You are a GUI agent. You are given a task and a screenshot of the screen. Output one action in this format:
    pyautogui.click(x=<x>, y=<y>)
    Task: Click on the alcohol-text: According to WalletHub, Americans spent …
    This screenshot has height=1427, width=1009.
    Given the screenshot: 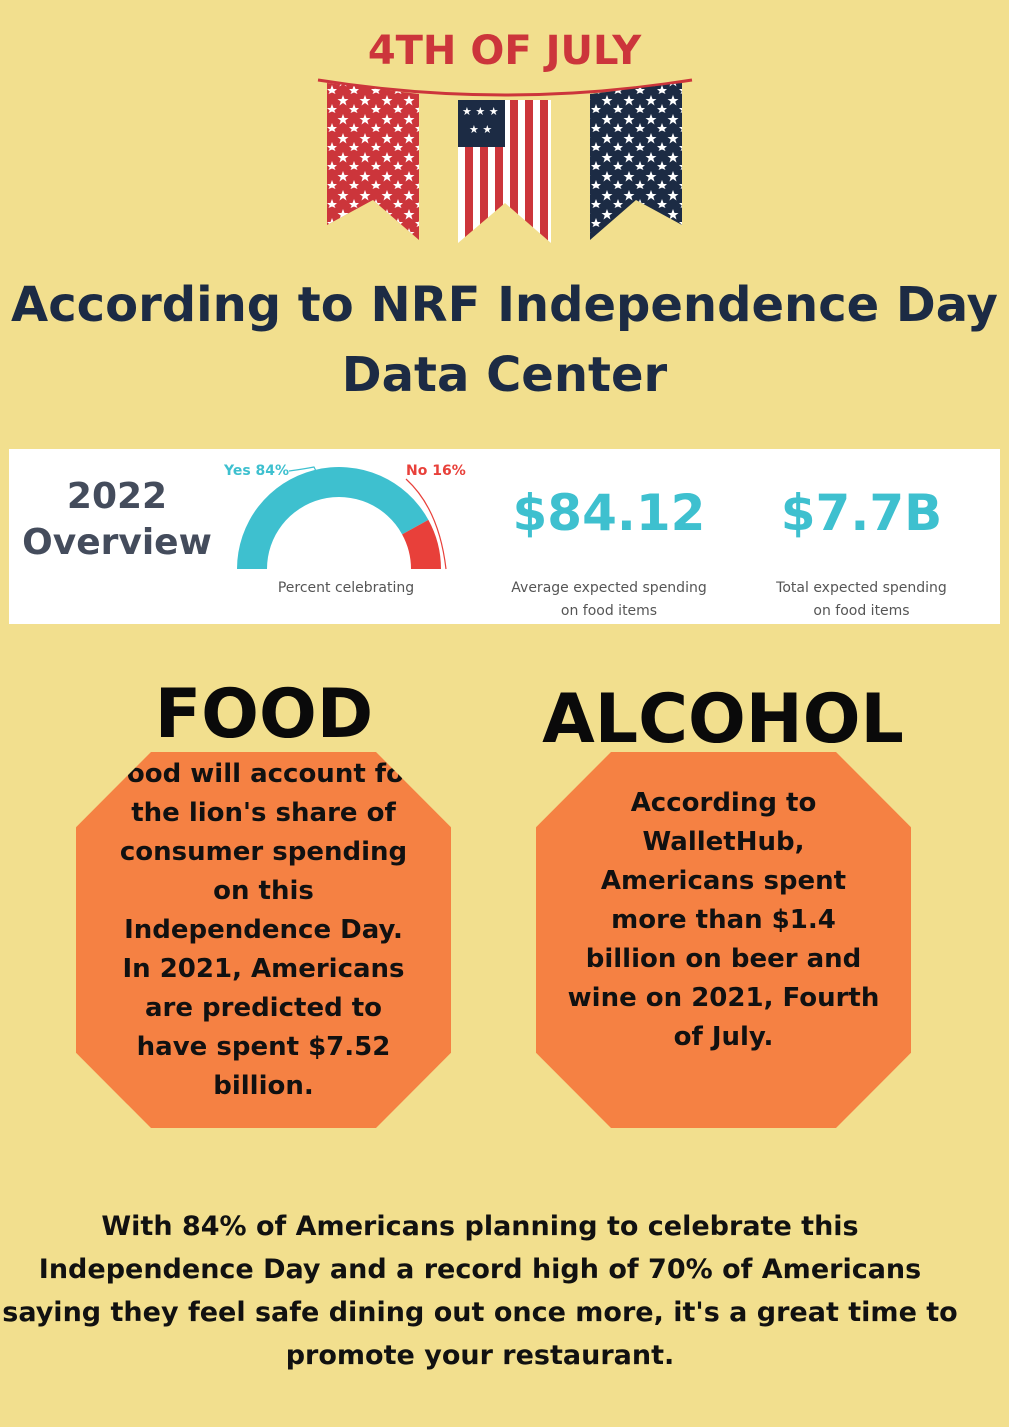 What is the action you would take?
    pyautogui.click(x=723, y=919)
    